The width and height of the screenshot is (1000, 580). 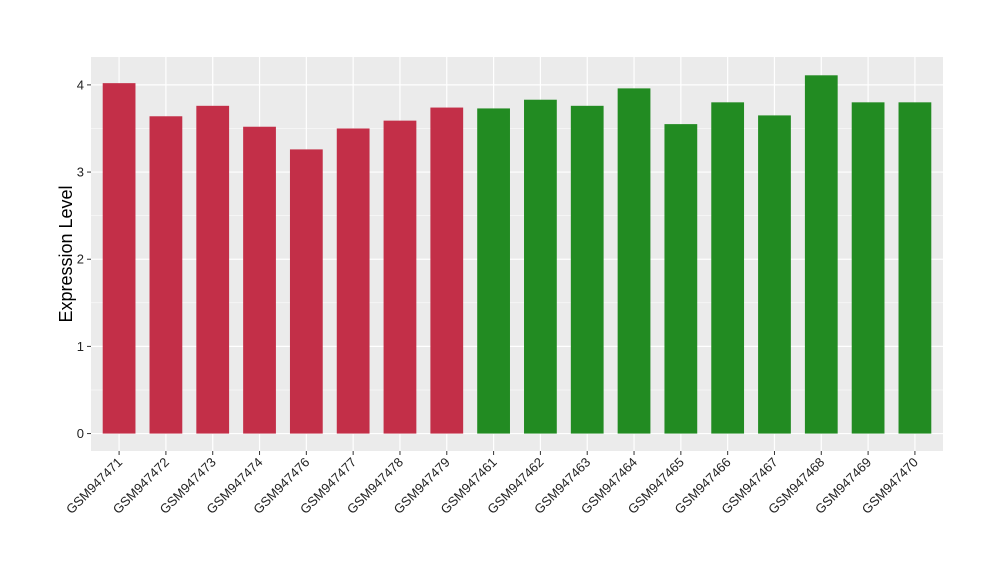 I want to click on y-axis: 0 1 2 3 4, so click(x=84, y=259).